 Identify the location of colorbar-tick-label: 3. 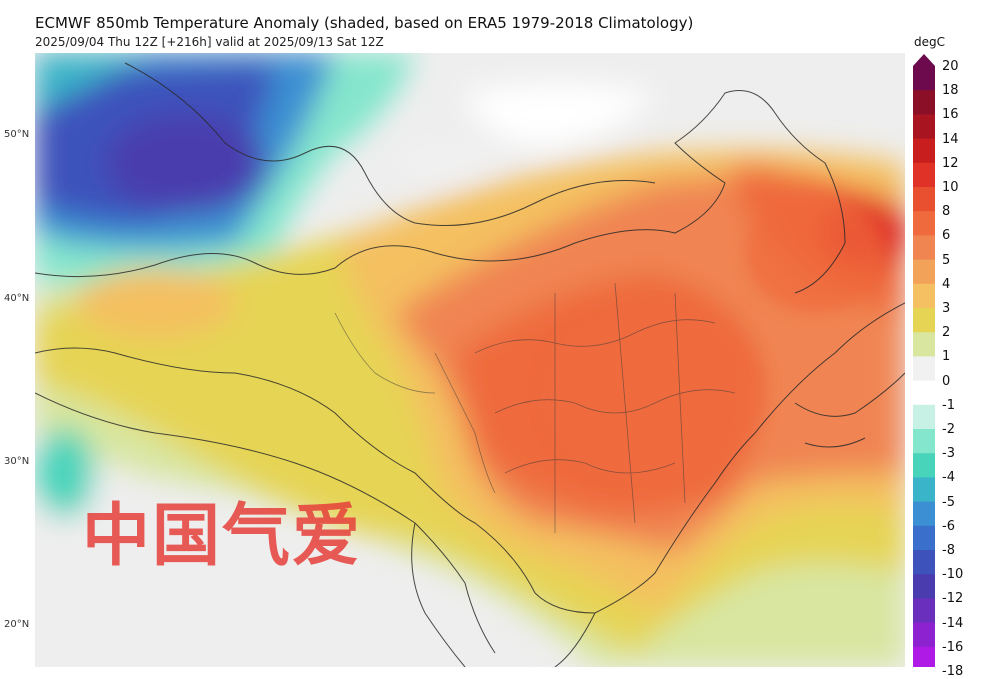
(946, 308).